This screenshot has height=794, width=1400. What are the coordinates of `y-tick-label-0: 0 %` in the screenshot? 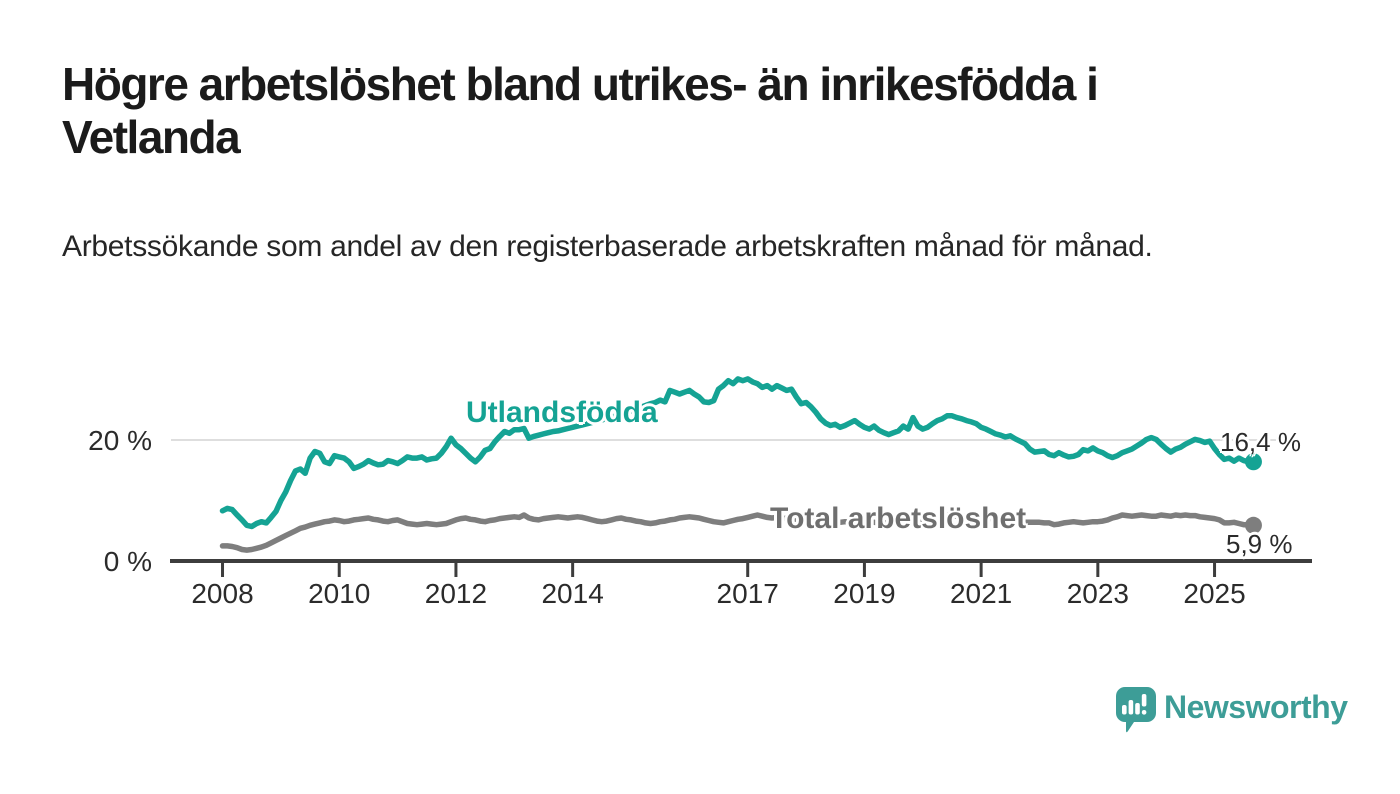 It's located at (128, 561).